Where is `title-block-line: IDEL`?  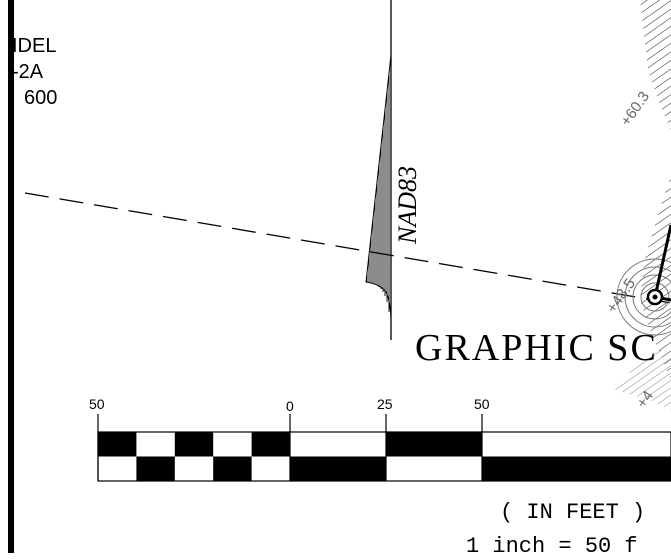
title-block-line: IDEL is located at coordinates (34, 46).